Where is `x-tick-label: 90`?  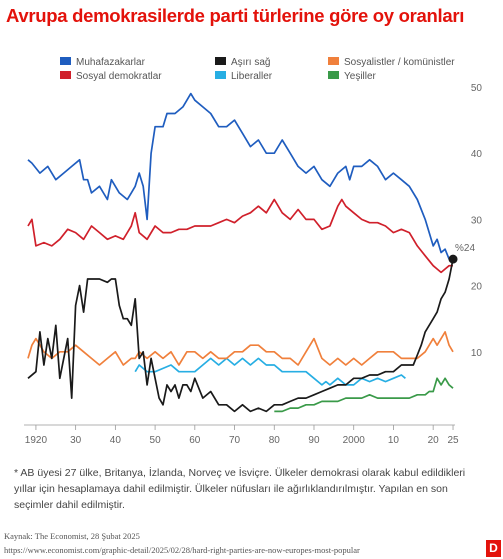
x-tick-label: 90 is located at coordinates (314, 440).